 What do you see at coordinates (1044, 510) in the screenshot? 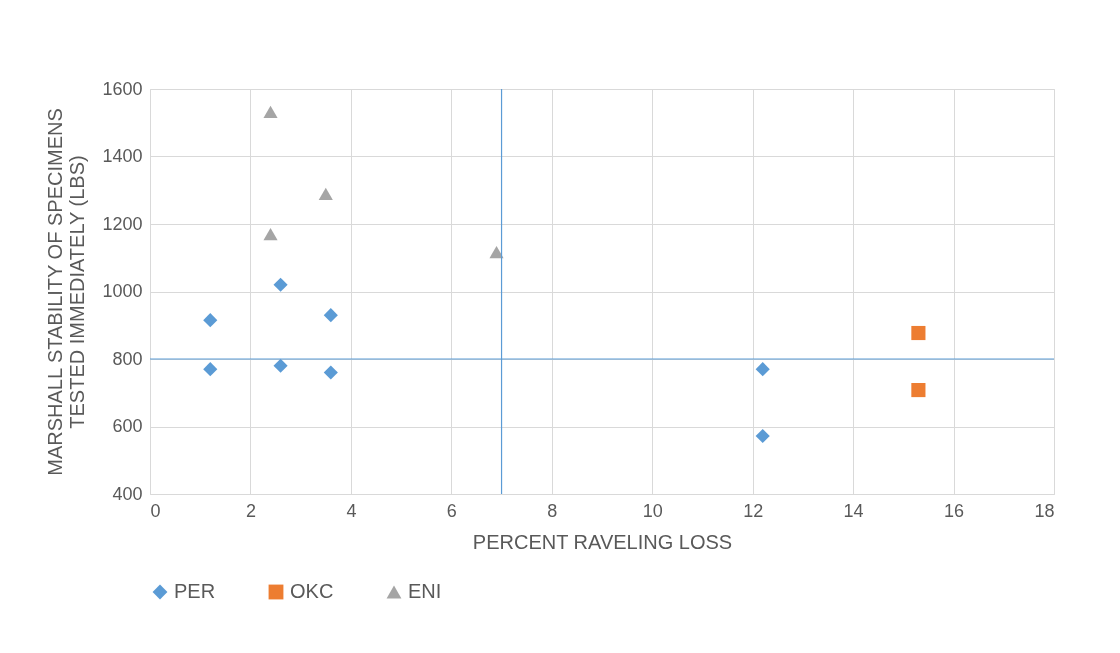
I see `x-tick-label: 18` at bounding box center [1044, 510].